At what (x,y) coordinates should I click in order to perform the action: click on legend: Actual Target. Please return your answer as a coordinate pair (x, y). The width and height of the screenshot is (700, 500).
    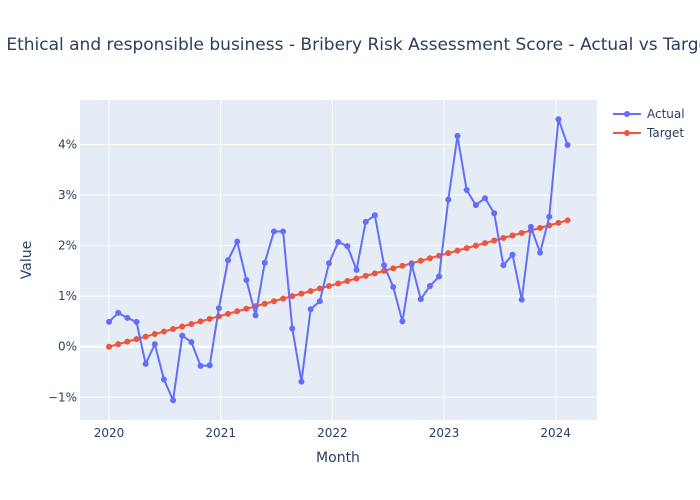
    Looking at the image, I should click on (649, 123).